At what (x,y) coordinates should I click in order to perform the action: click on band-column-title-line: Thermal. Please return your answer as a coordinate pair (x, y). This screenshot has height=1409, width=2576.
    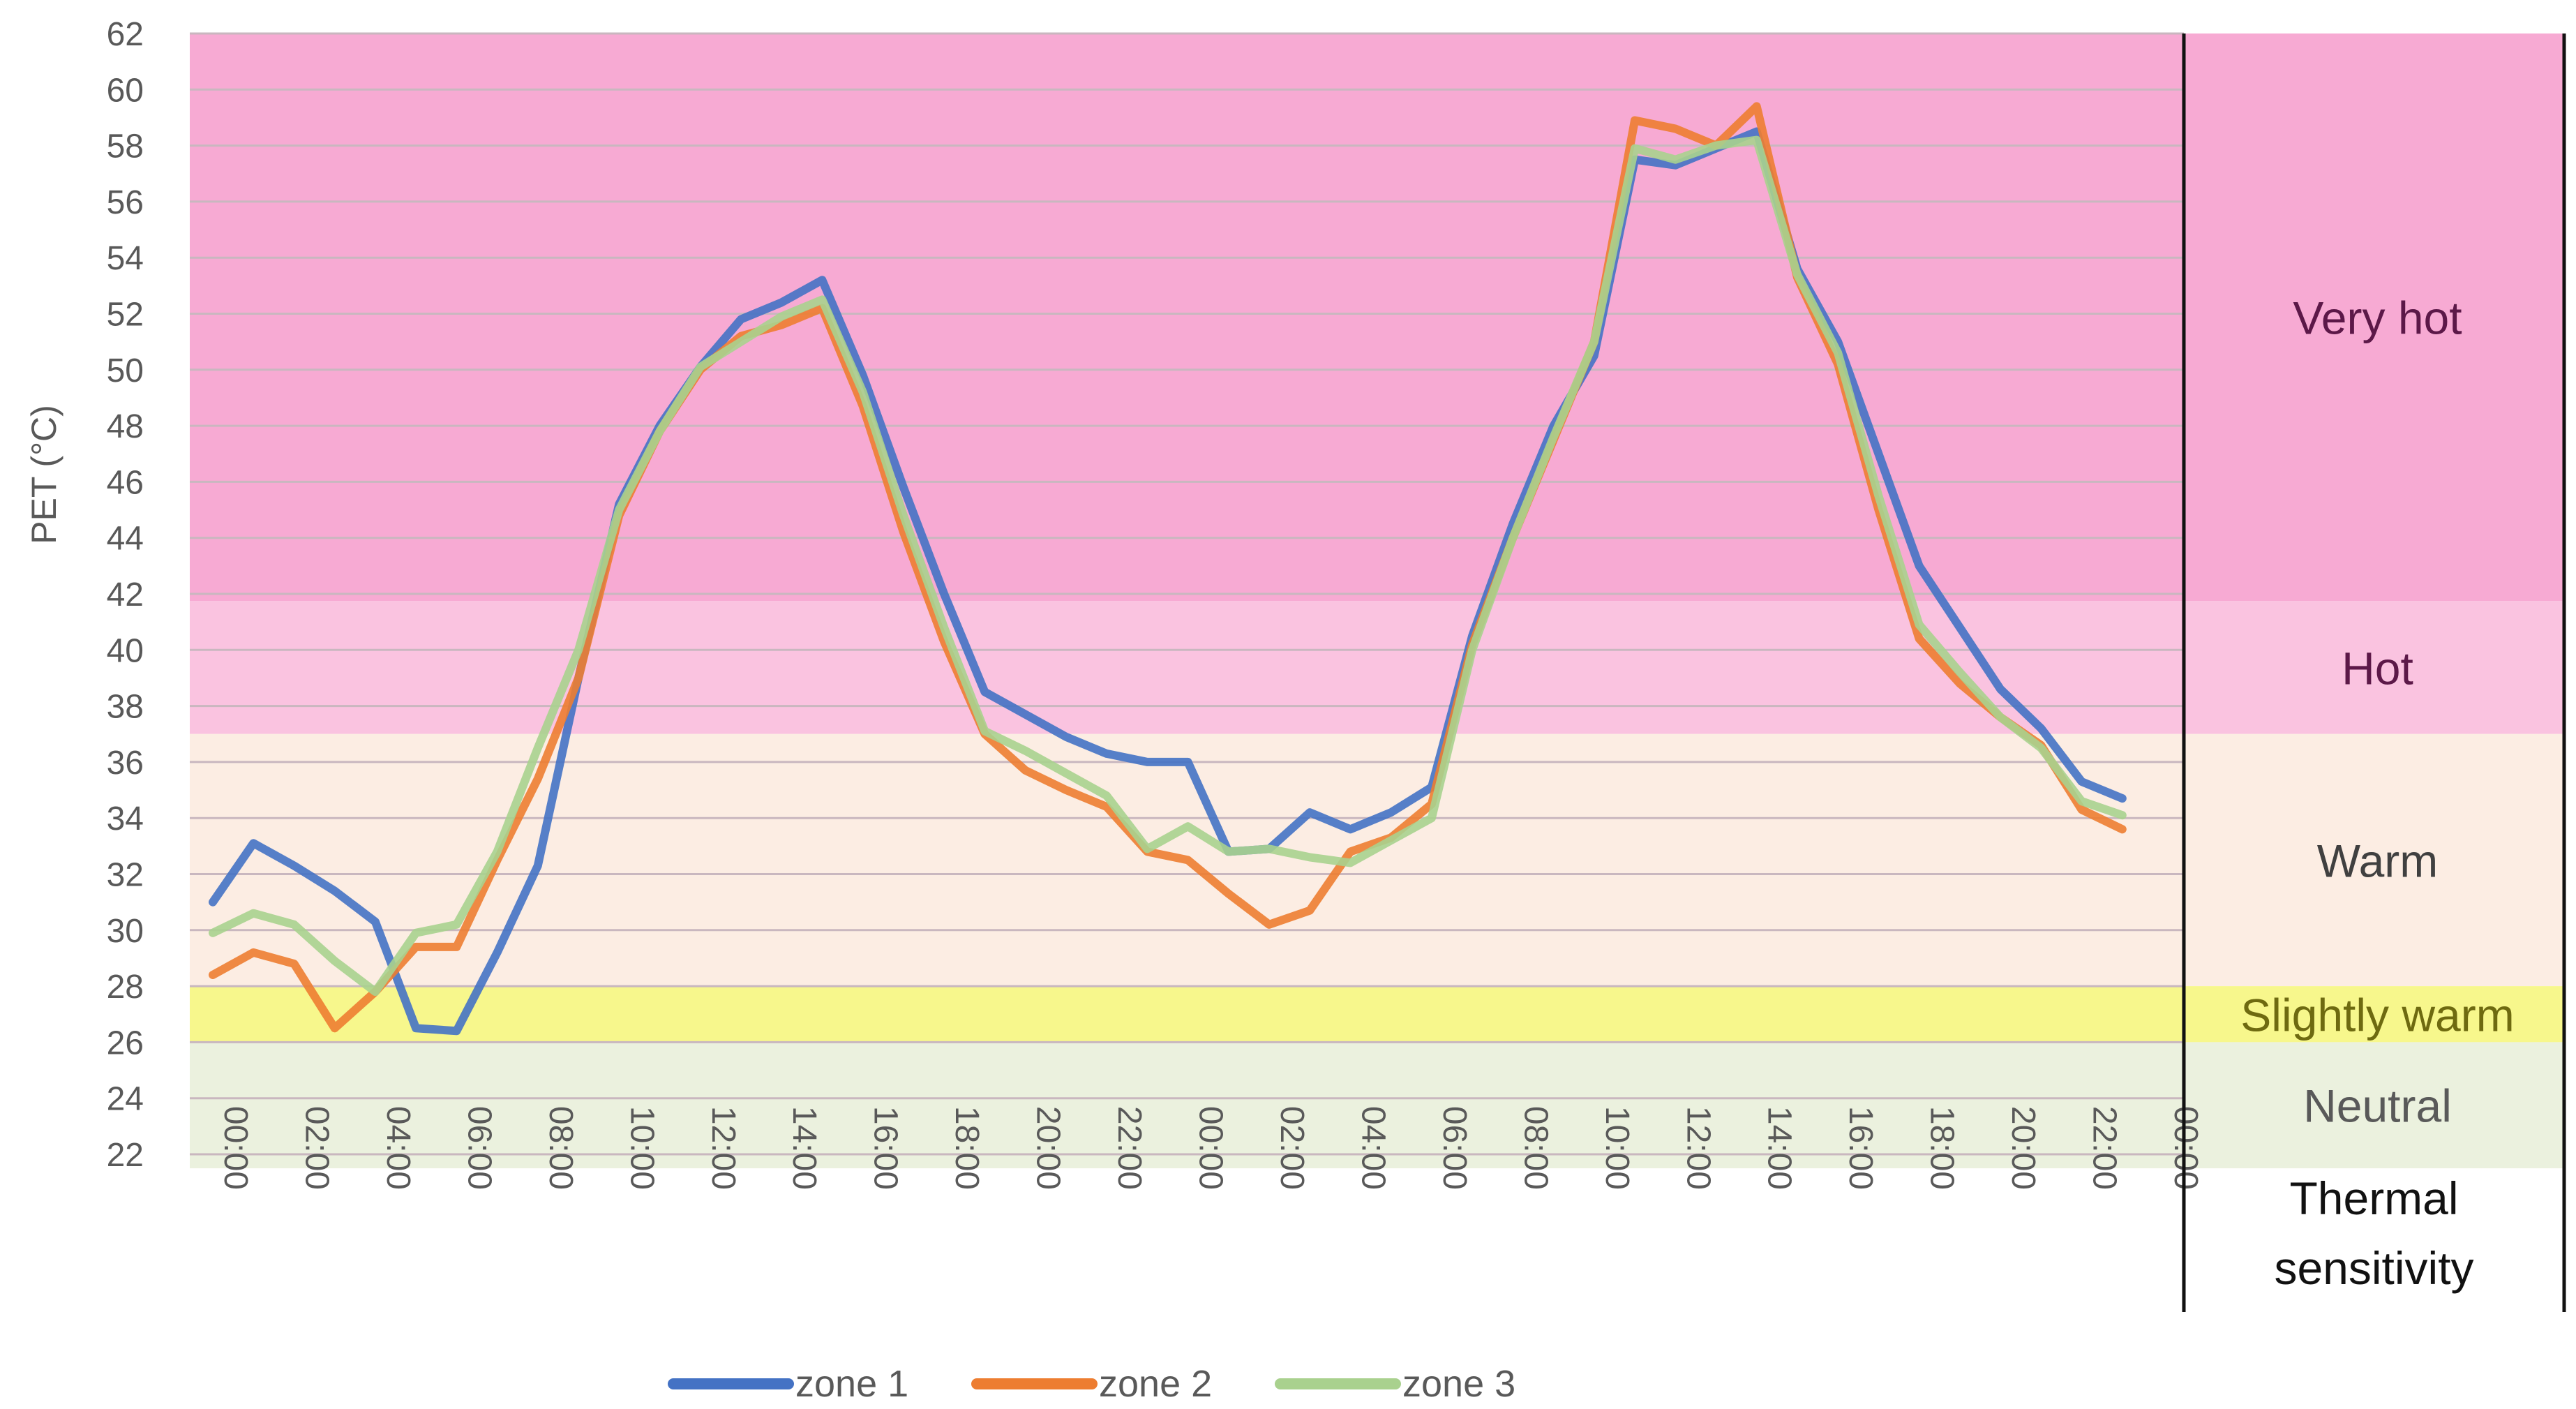
    Looking at the image, I should click on (2373, 1198).